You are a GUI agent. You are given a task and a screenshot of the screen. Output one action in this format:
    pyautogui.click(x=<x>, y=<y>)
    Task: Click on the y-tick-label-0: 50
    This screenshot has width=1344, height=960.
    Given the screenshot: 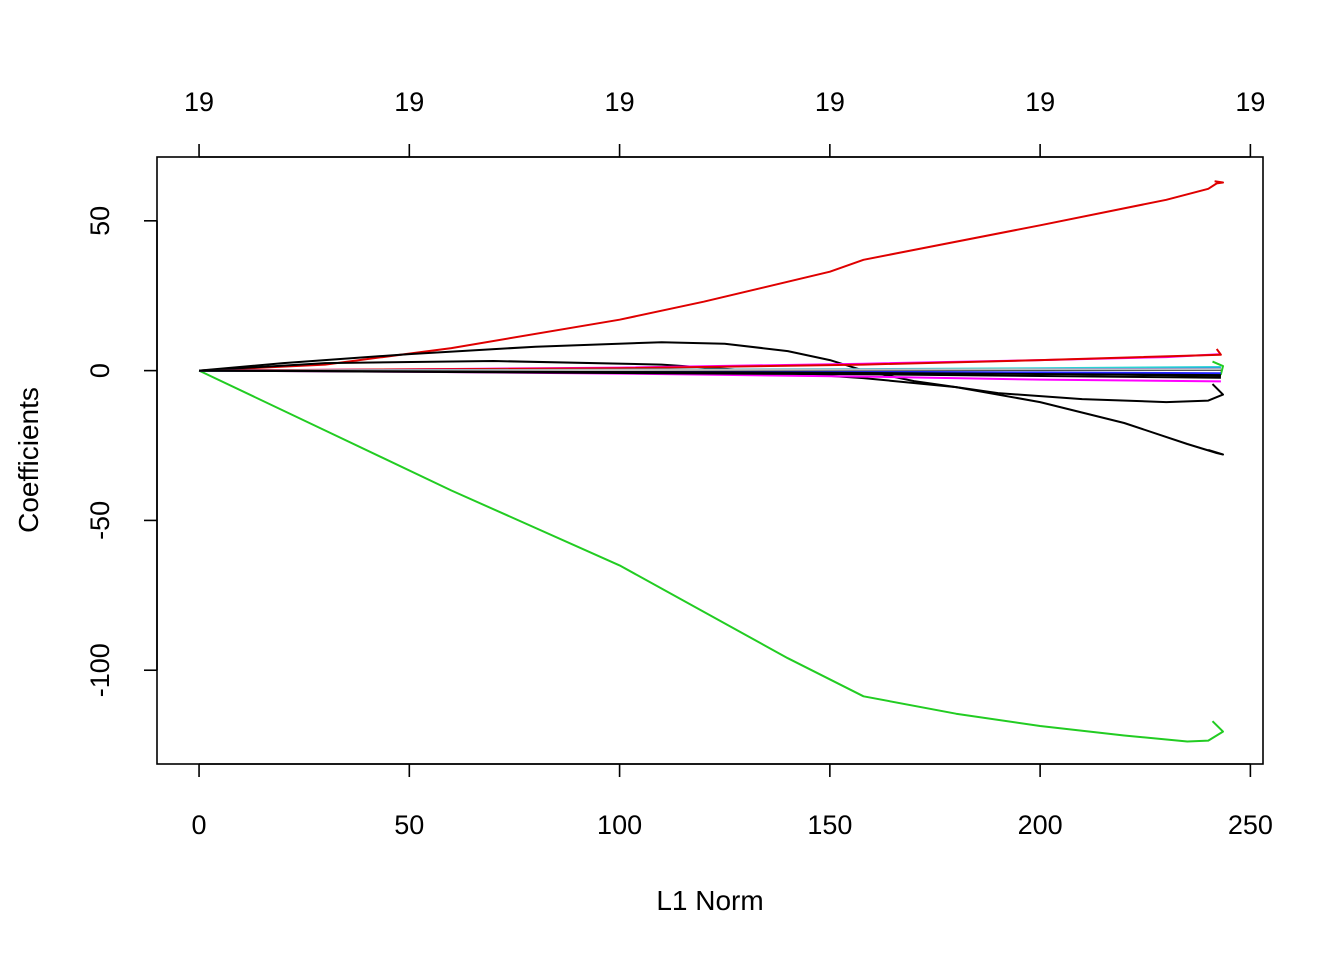 What is the action you would take?
    pyautogui.click(x=100, y=221)
    